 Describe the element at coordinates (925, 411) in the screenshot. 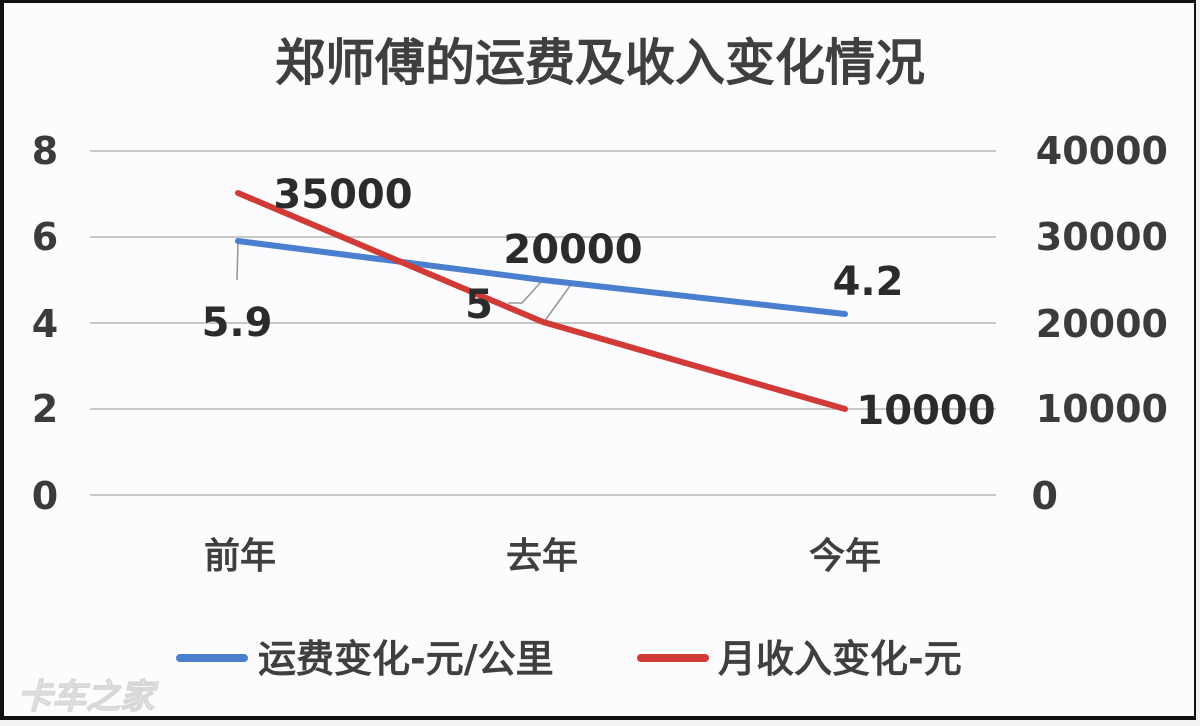

I see `data-label-income-2: 10000` at that location.